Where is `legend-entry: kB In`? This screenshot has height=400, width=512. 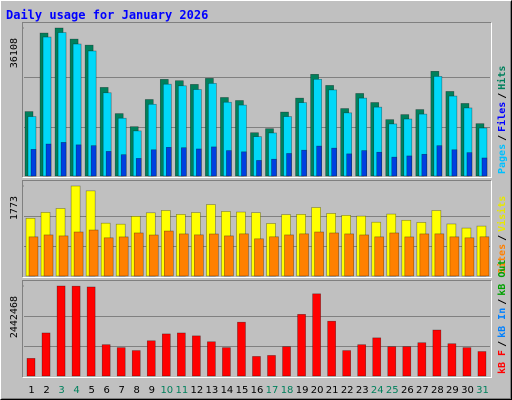 legend-entry: kB In is located at coordinates (502, 323).